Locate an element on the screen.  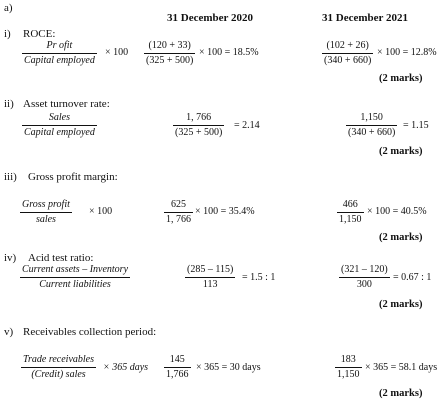
acid-test-2020-result: = 1.5 : 1 is located at coordinates (259, 277).